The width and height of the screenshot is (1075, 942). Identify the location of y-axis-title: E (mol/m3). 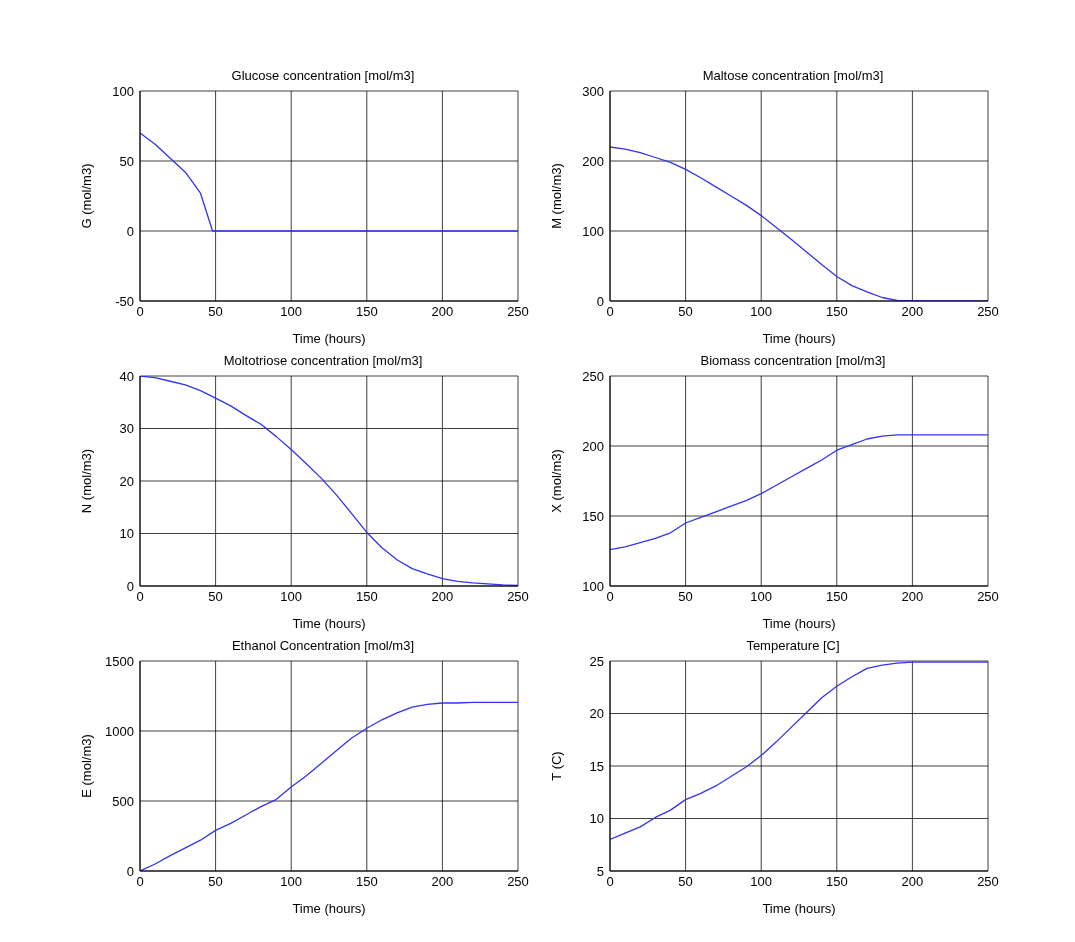
(86, 766).